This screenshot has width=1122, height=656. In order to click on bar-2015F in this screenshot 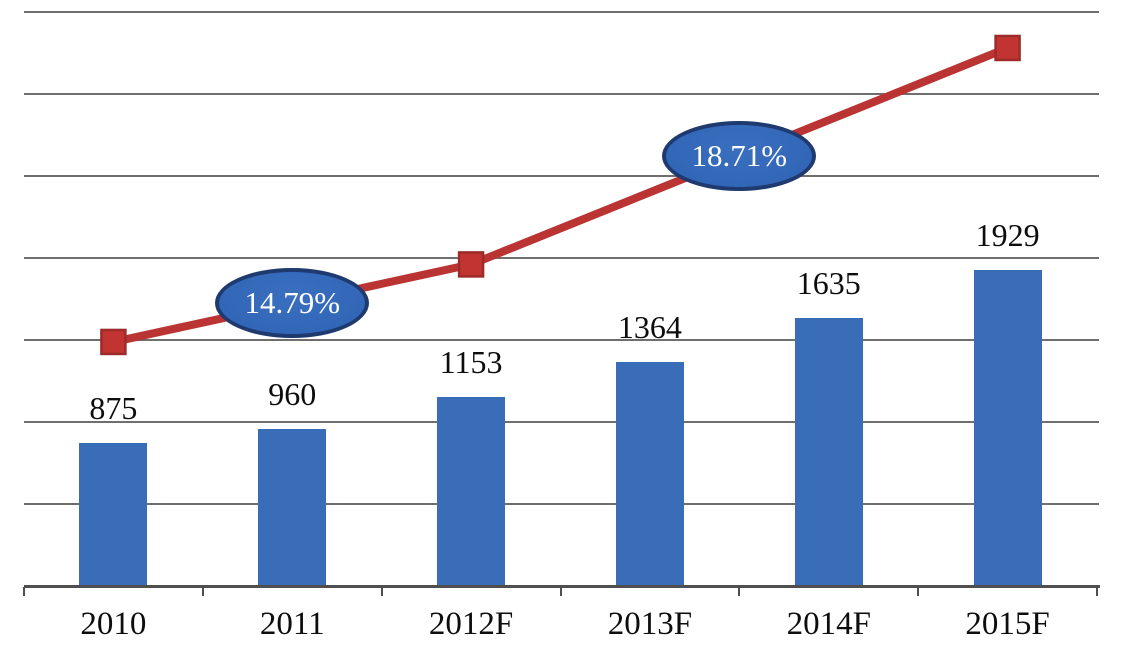, I will do `click(1007, 427)`.